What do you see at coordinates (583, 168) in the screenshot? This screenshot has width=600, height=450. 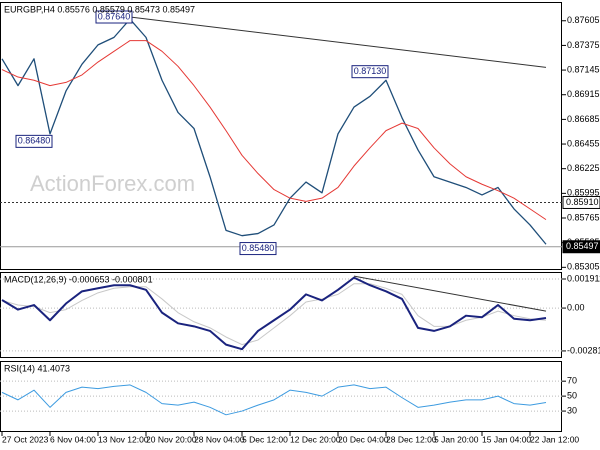 I see `y-tick-label: 0.86225` at bounding box center [583, 168].